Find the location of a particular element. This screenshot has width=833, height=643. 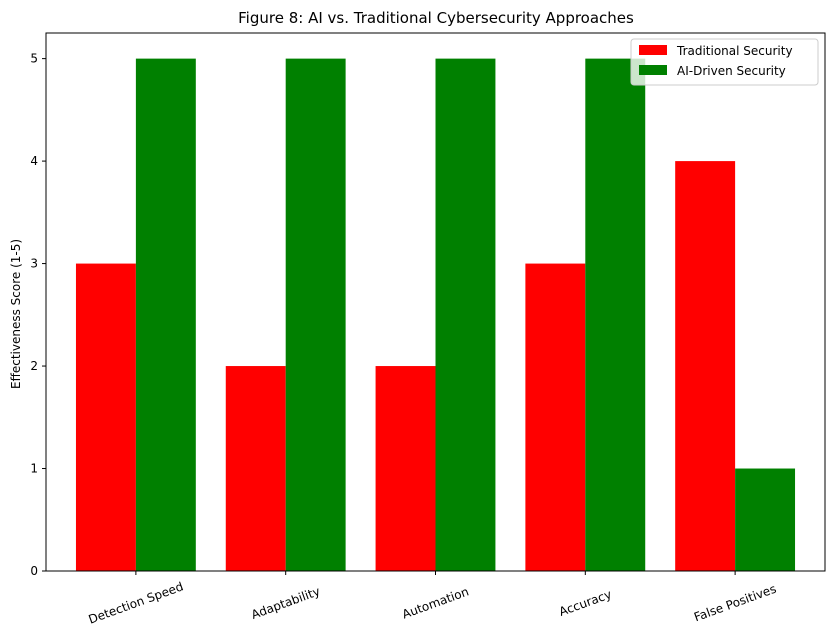

x-tick-label: Accuracy is located at coordinates (585, 603).